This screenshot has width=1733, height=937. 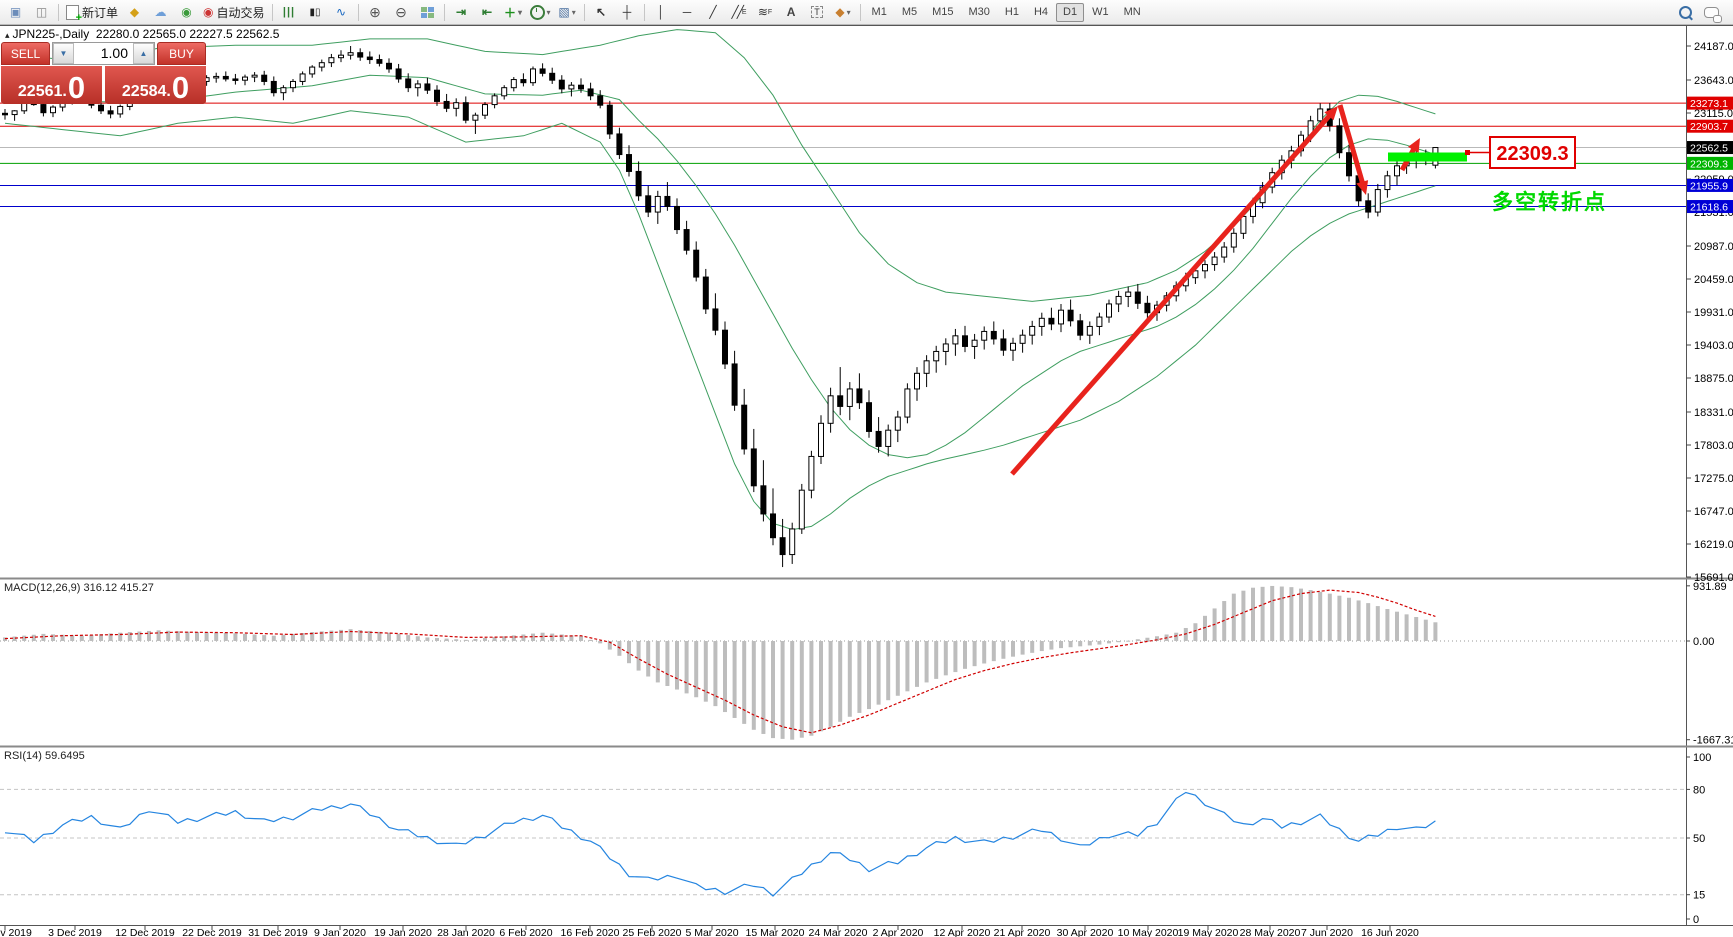 I want to click on rsi-label: RSI(14) 59.6495, so click(x=44, y=756).